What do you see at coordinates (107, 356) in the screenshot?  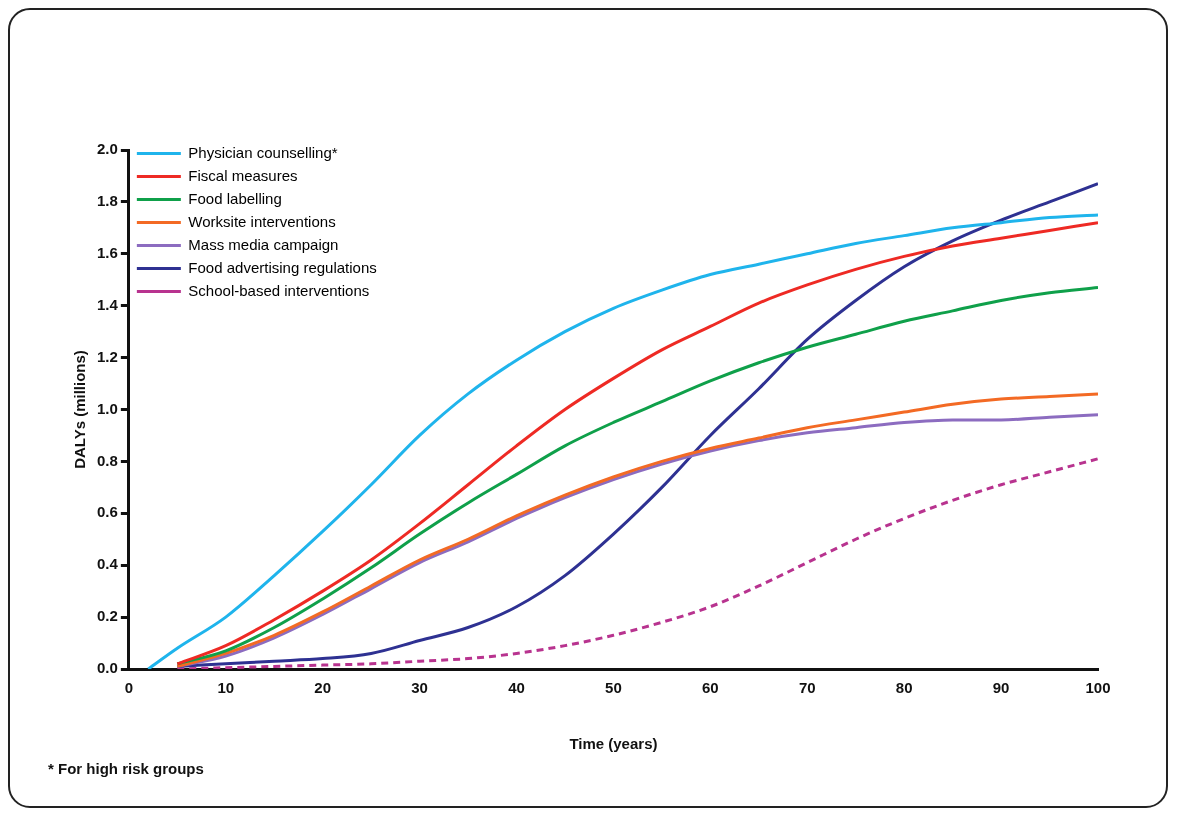 I see `y-tick-label: 1.2` at bounding box center [107, 356].